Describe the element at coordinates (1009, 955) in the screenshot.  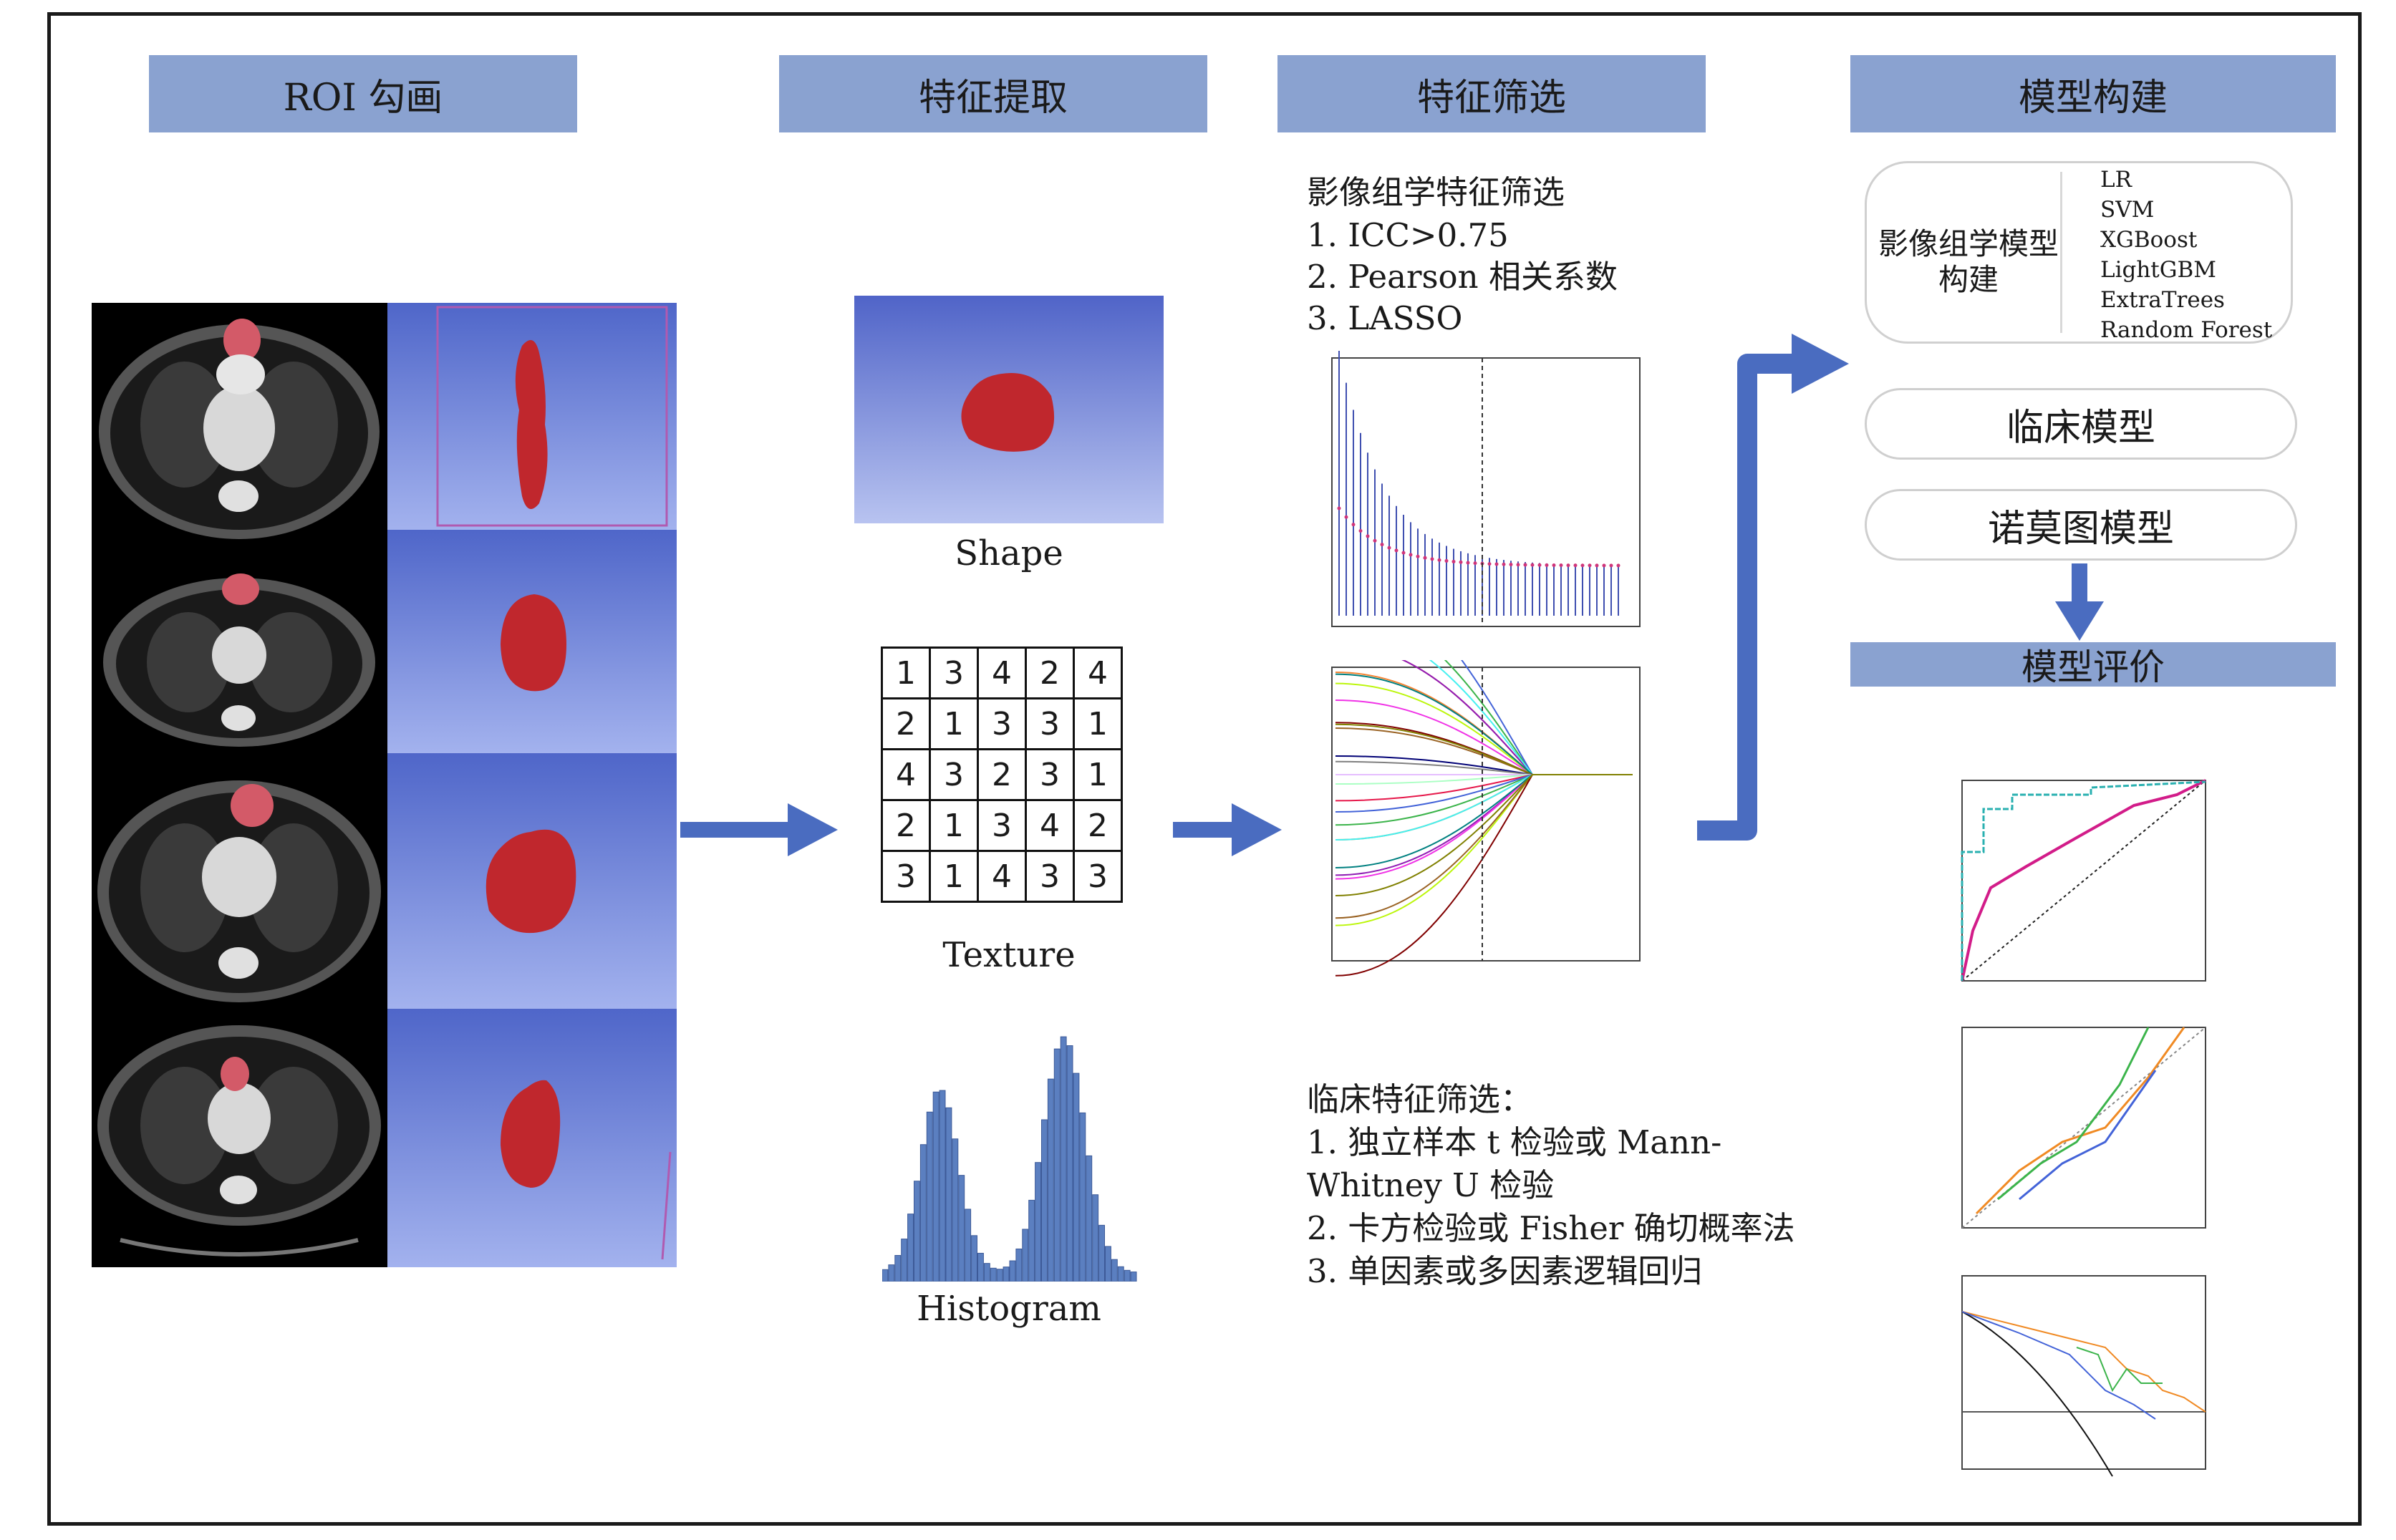
I see `texture-label: Texture` at that location.